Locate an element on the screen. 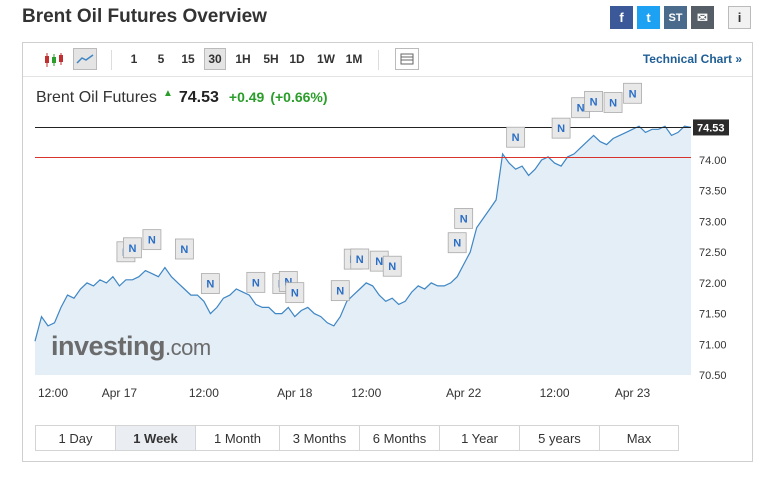 This screenshot has height=492, width=773. last-price-badge-label: 74.53 is located at coordinates (711, 128).